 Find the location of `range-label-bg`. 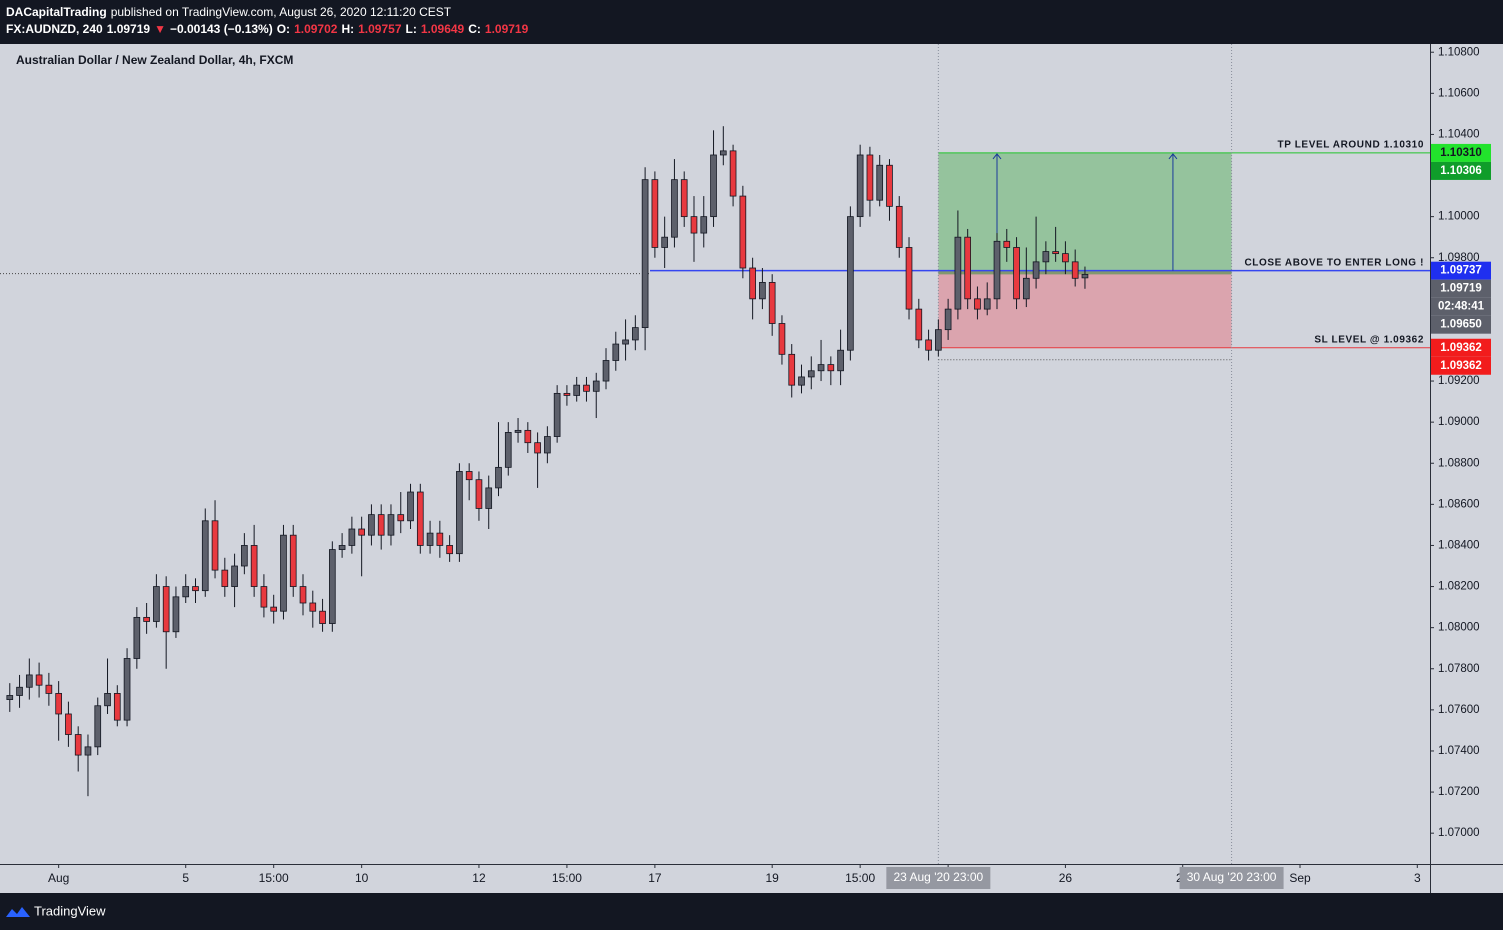

range-label-bg is located at coordinates (1231, 878).